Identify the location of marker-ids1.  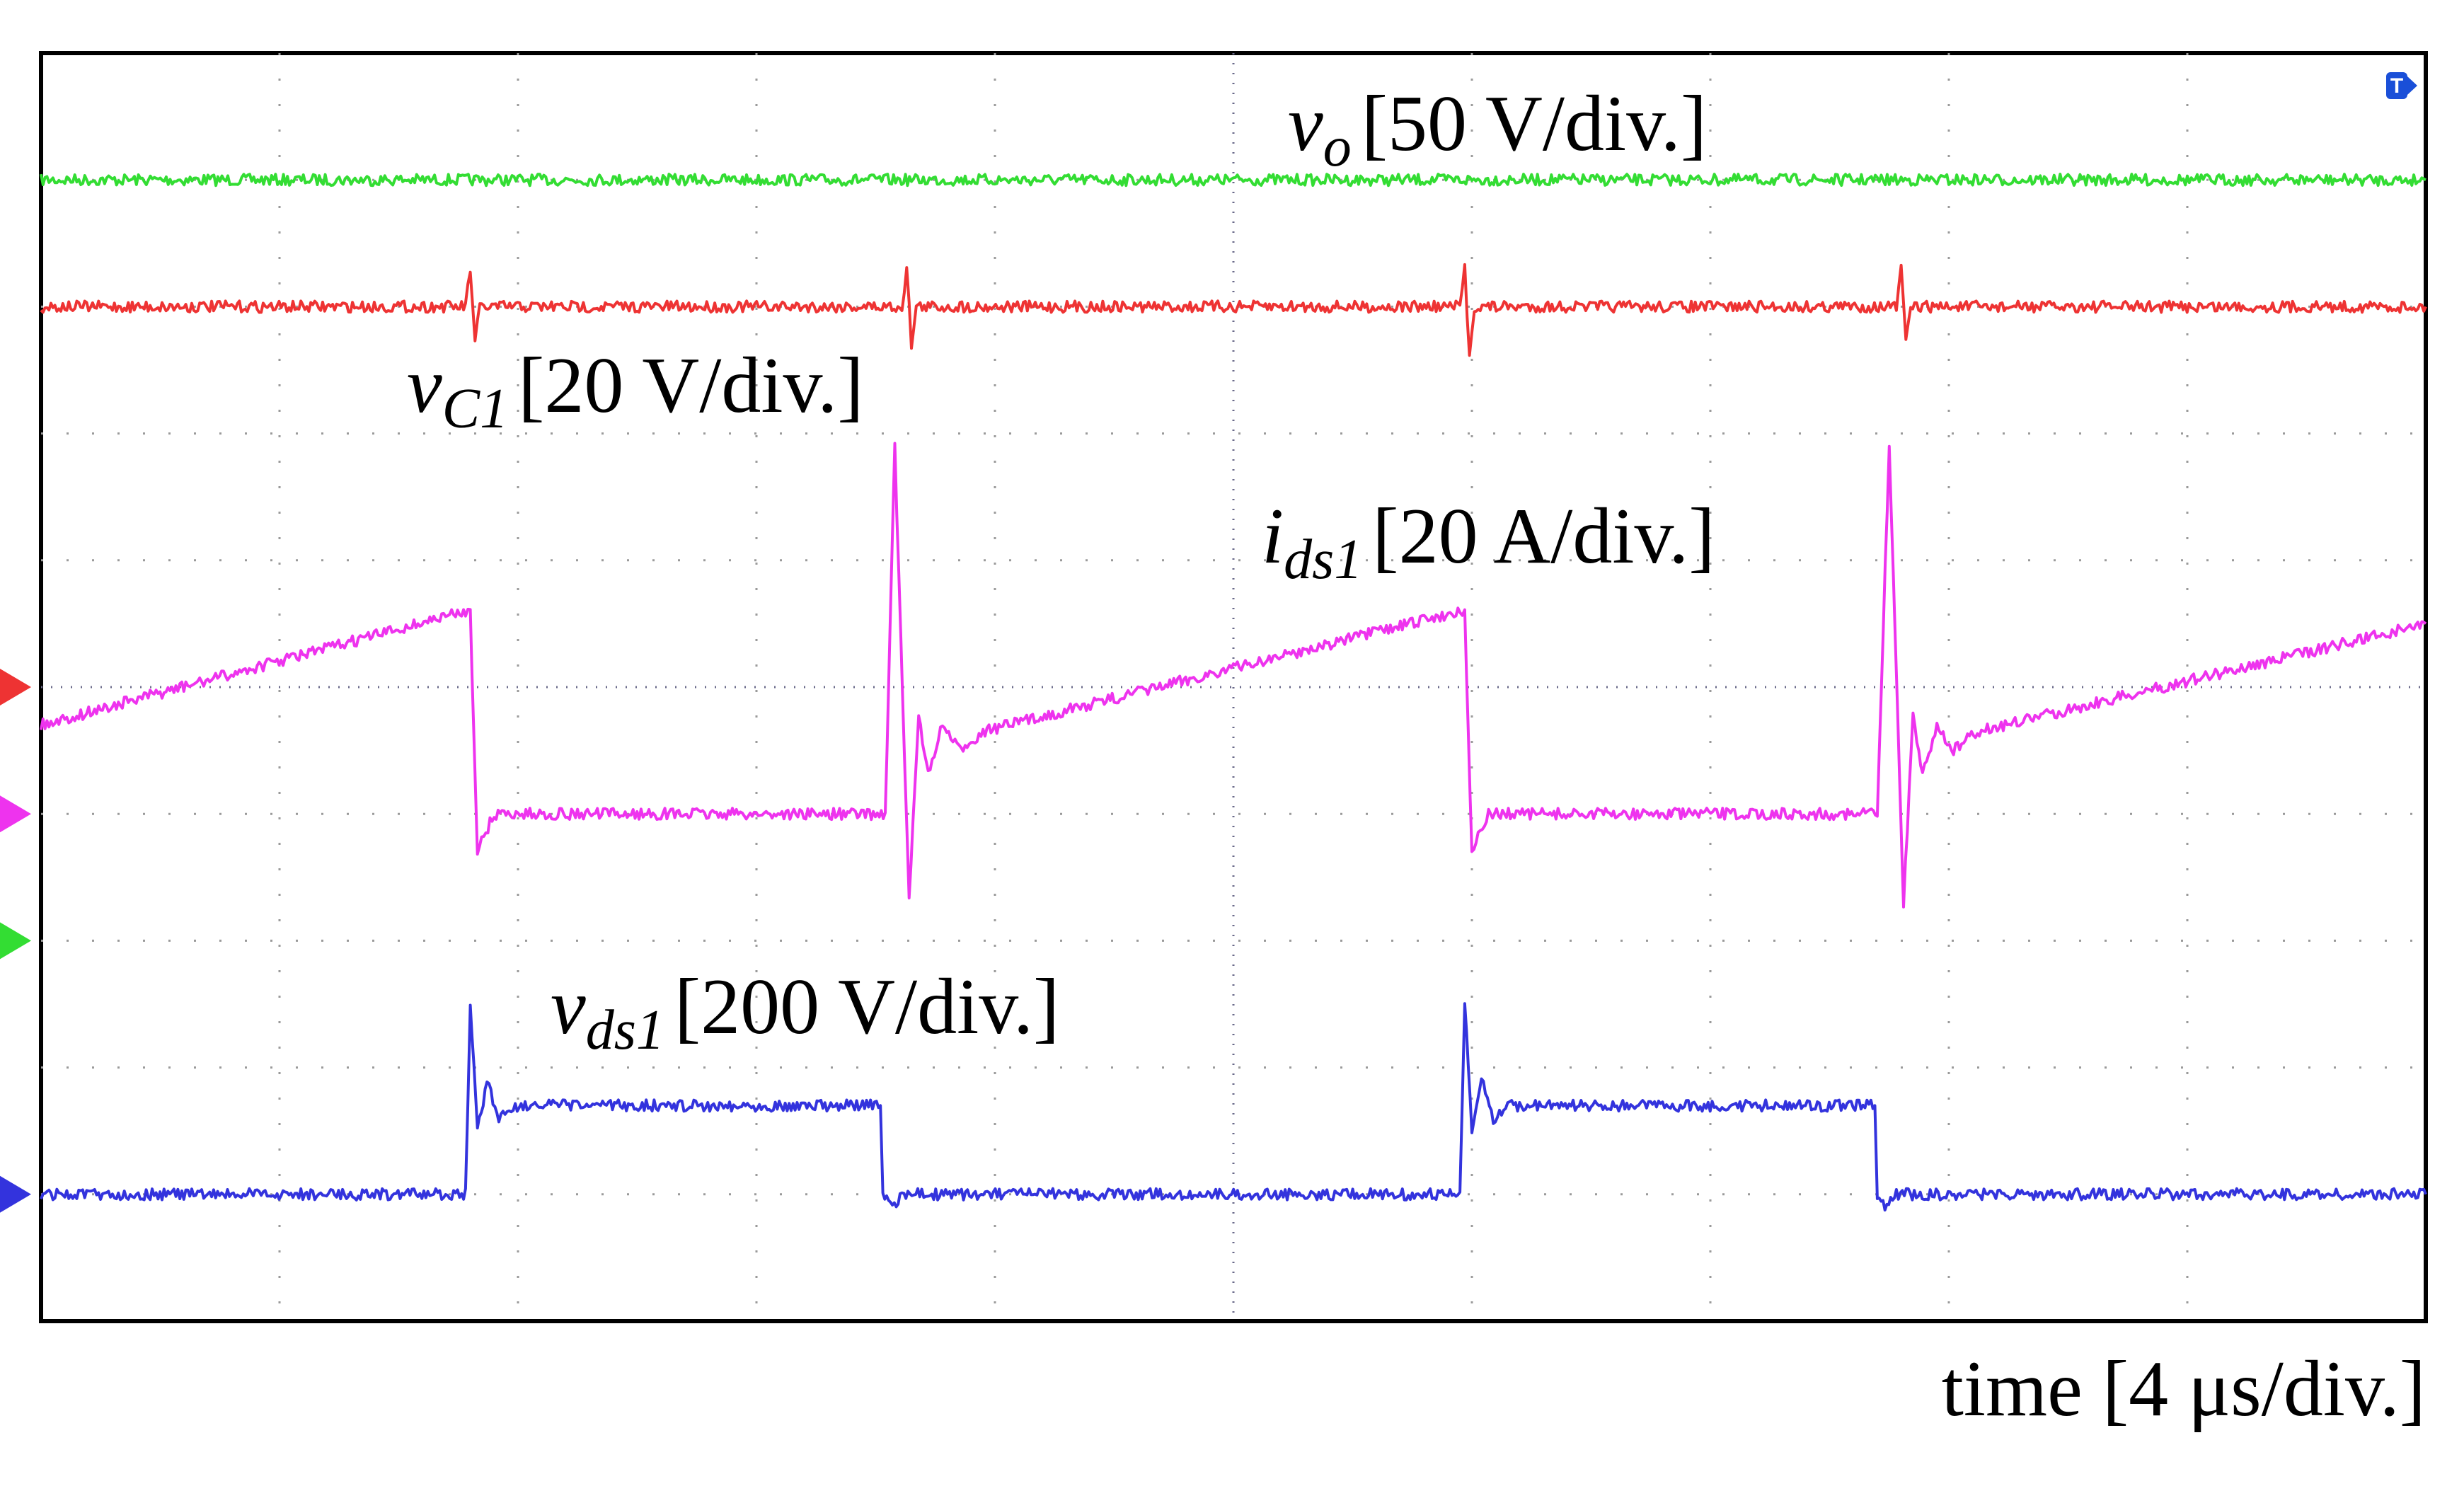
(15, 814).